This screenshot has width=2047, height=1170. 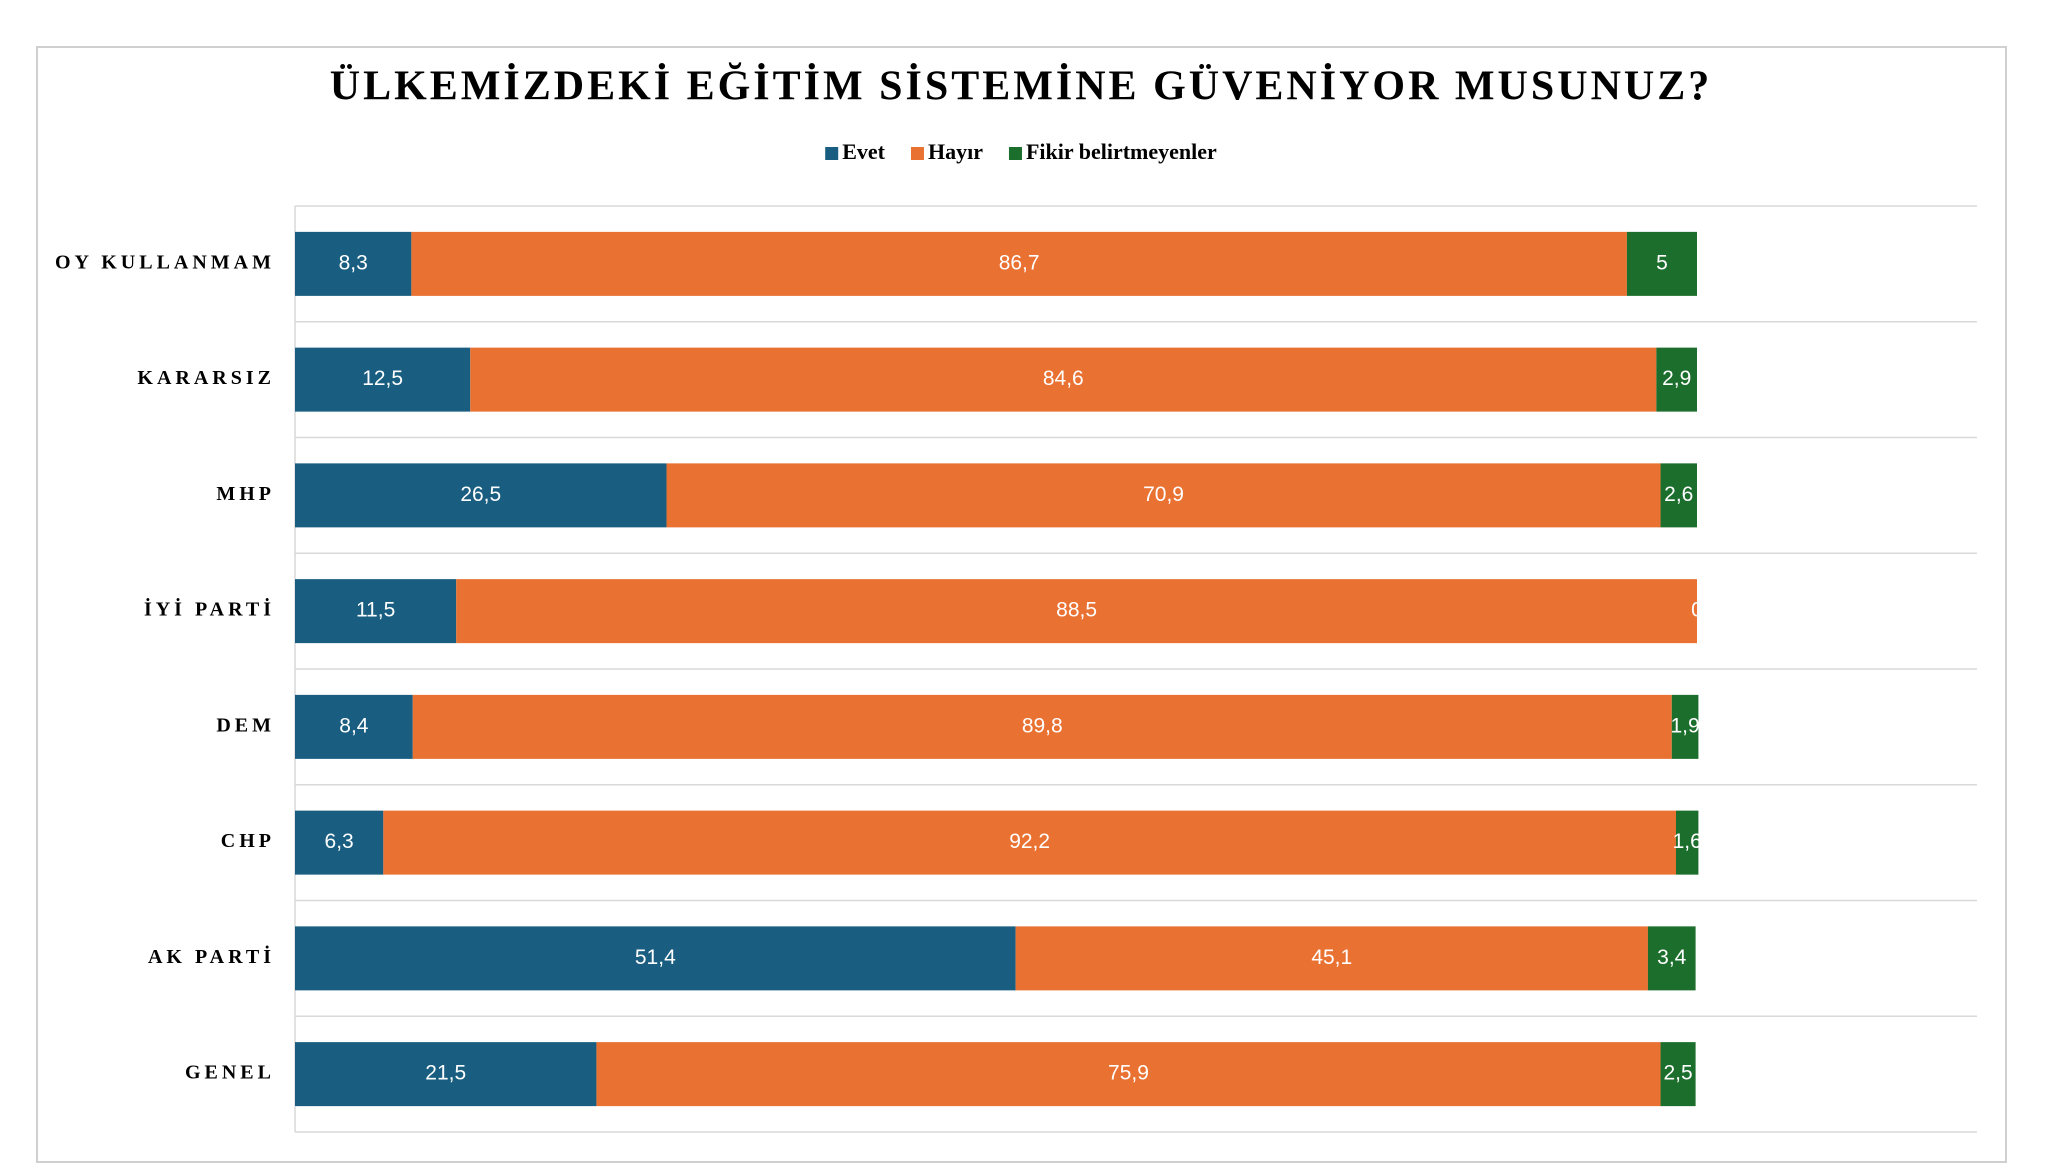 What do you see at coordinates (209, 609) in the screenshot?
I see `y-tick-label: İYİ PARTİ` at bounding box center [209, 609].